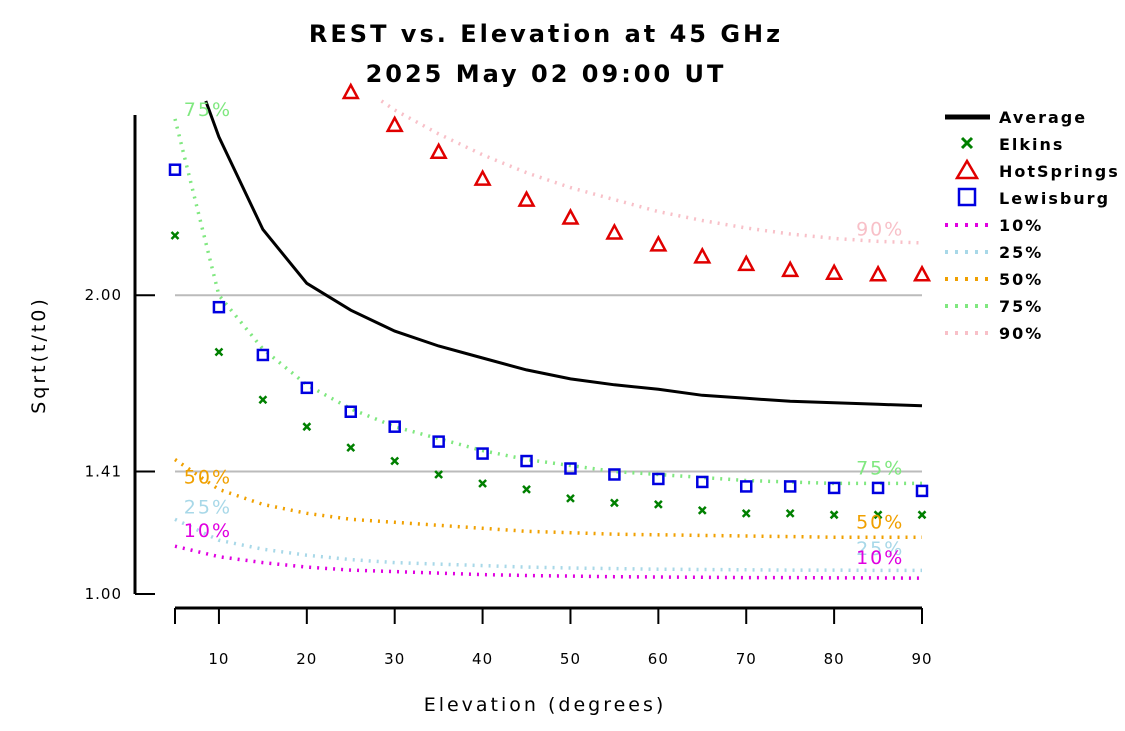  Describe the element at coordinates (1021, 252) in the screenshot. I see `legend-25-label: 25%` at that location.